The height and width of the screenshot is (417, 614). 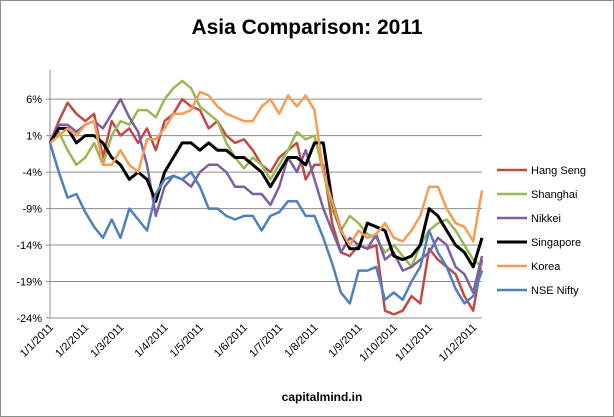 I want to click on y-tick-label: -9%, so click(x=32, y=210).